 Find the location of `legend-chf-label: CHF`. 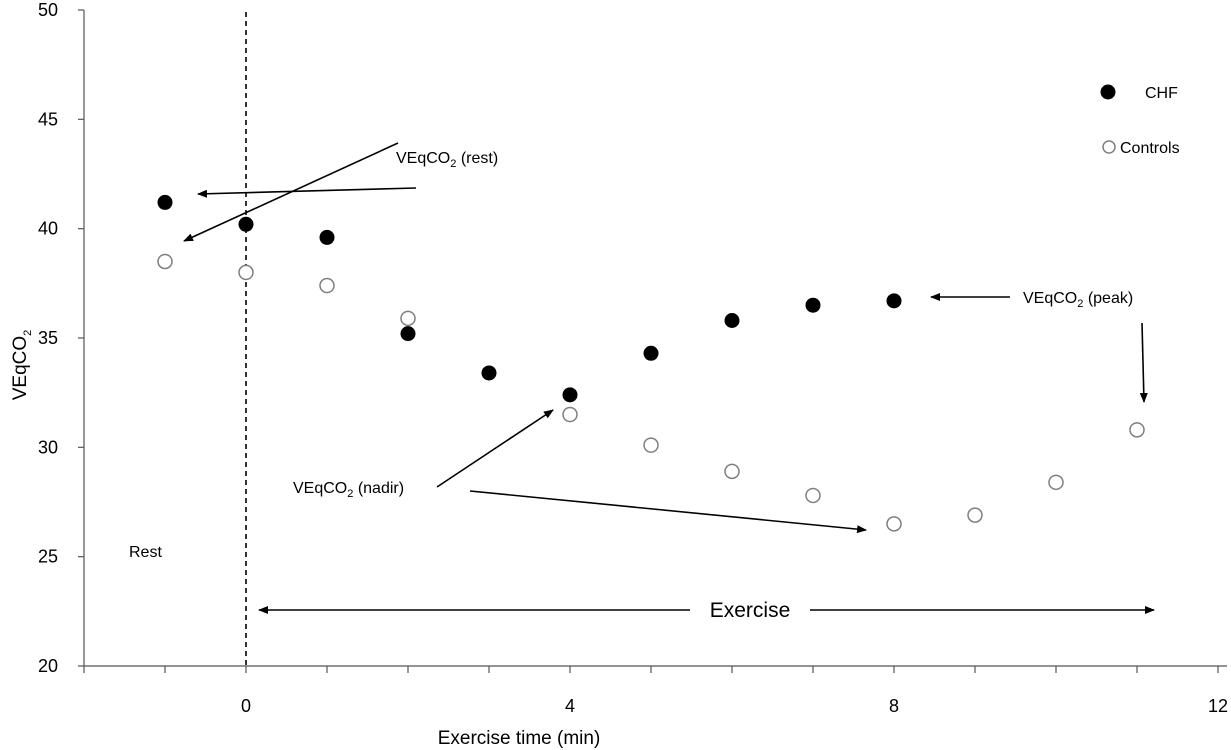

legend-chf-label: CHF is located at coordinates (1161, 93).